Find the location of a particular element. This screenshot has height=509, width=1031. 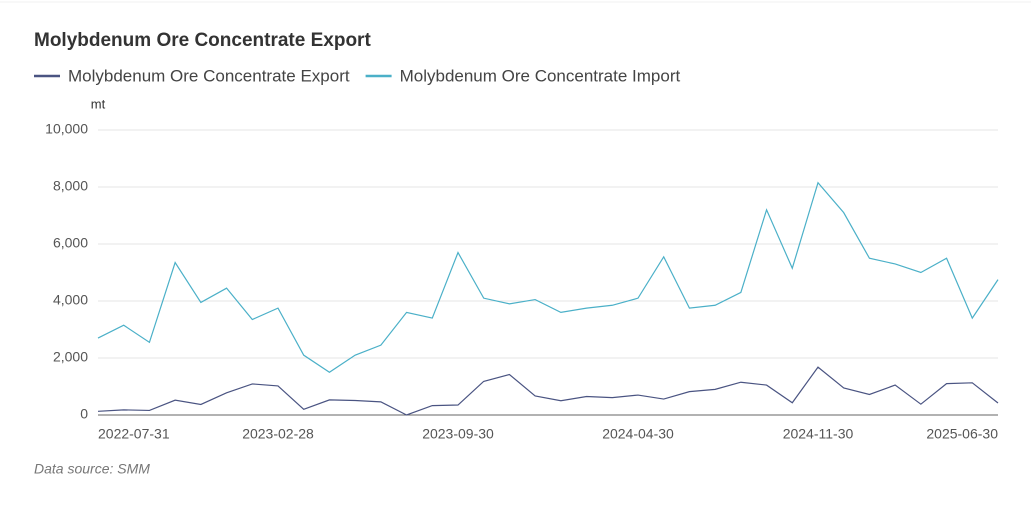

x-tick-label: 2022-07-31 is located at coordinates (134, 434).